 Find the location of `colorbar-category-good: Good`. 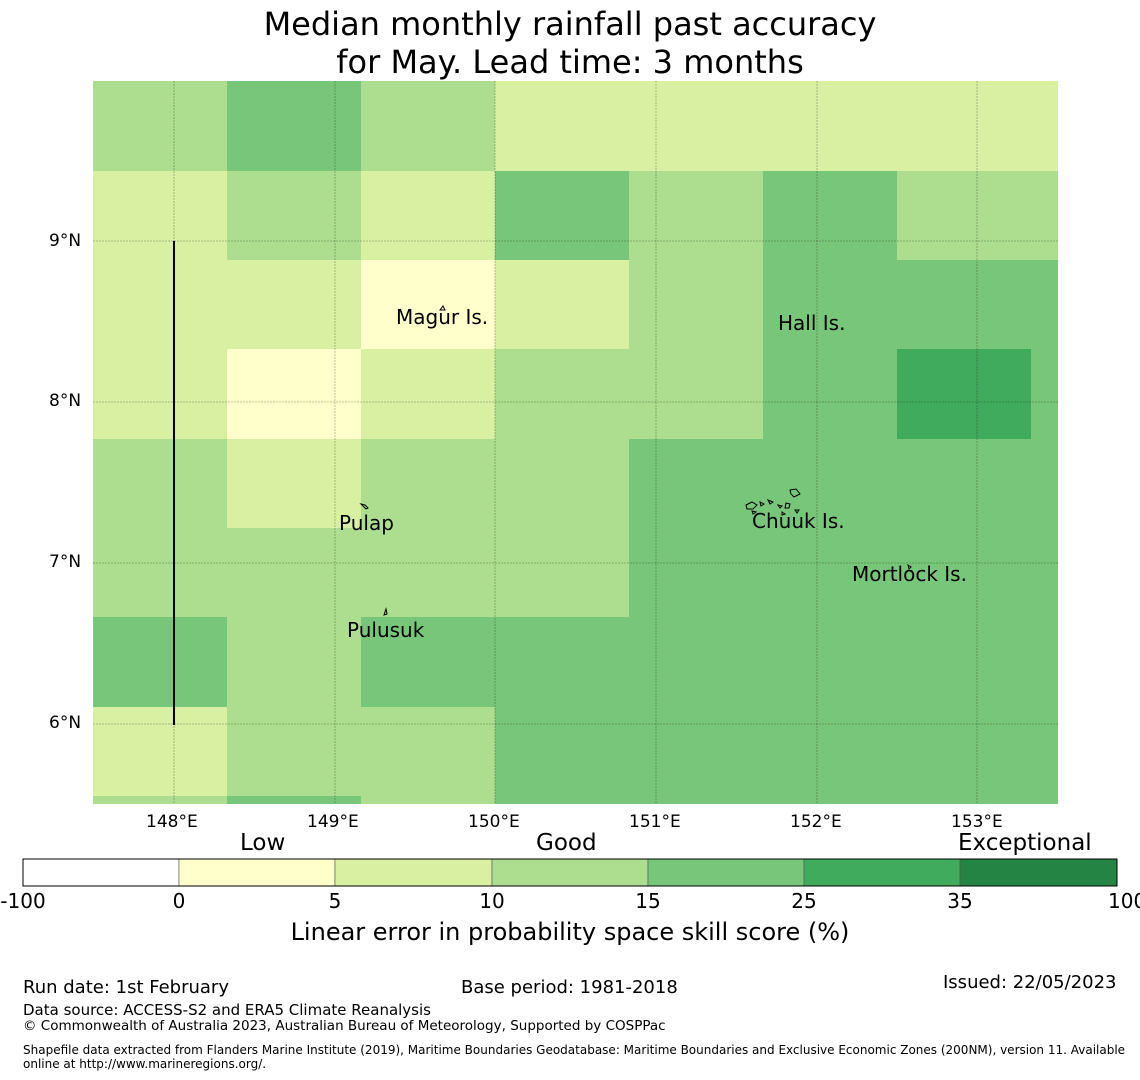

colorbar-category-good: Good is located at coordinates (566, 843).